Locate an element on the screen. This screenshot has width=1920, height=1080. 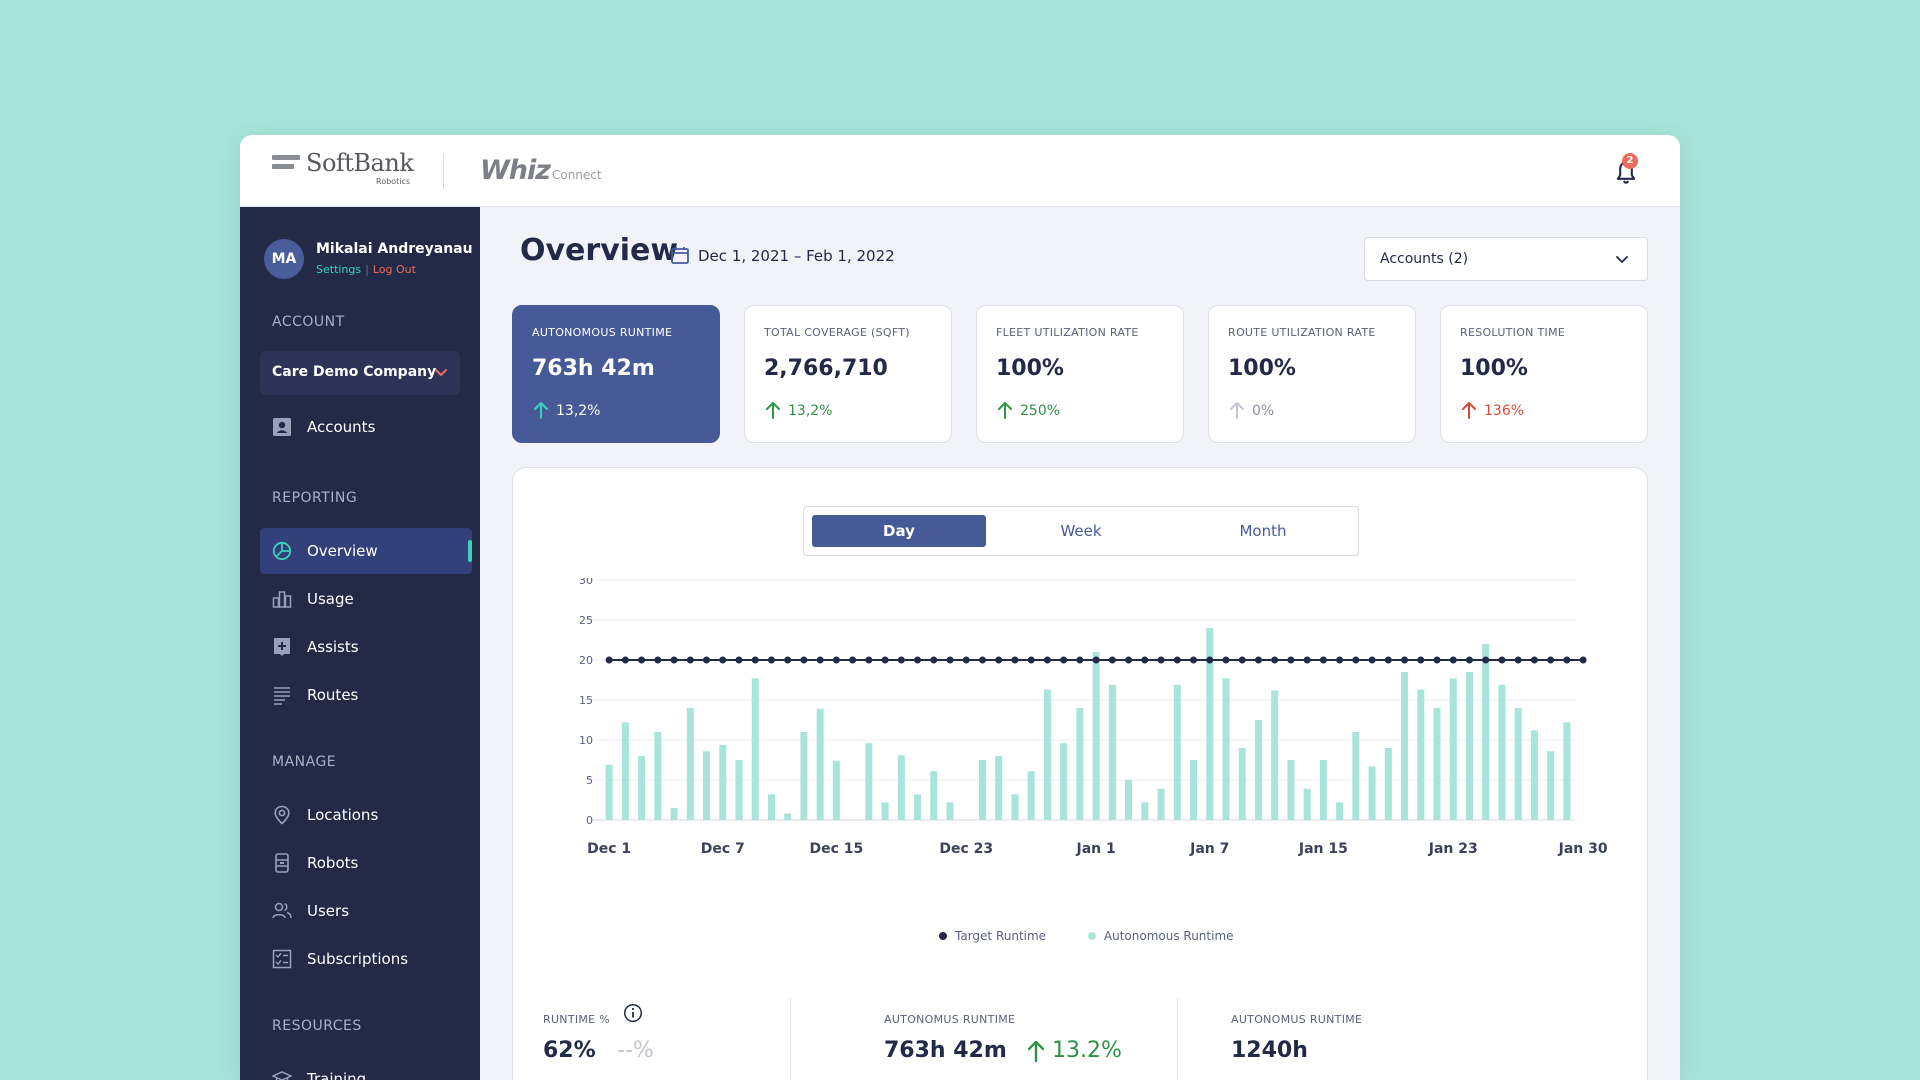
stat-placeholder: --% is located at coordinates (635, 1050).